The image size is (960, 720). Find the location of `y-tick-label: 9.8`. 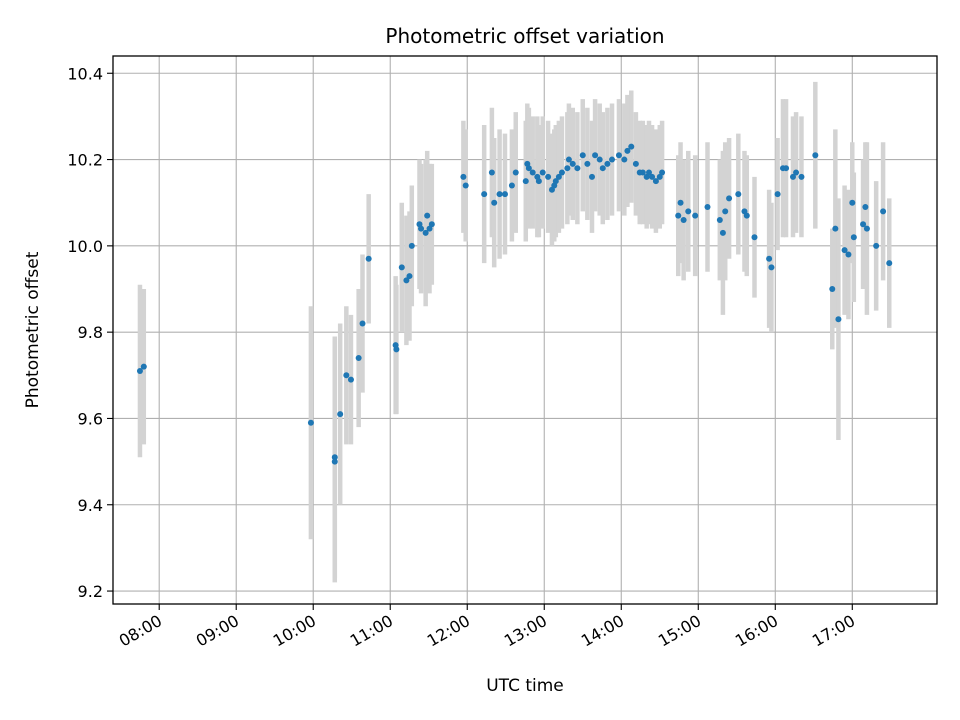

y-tick-label: 9.8 is located at coordinates (90, 332).